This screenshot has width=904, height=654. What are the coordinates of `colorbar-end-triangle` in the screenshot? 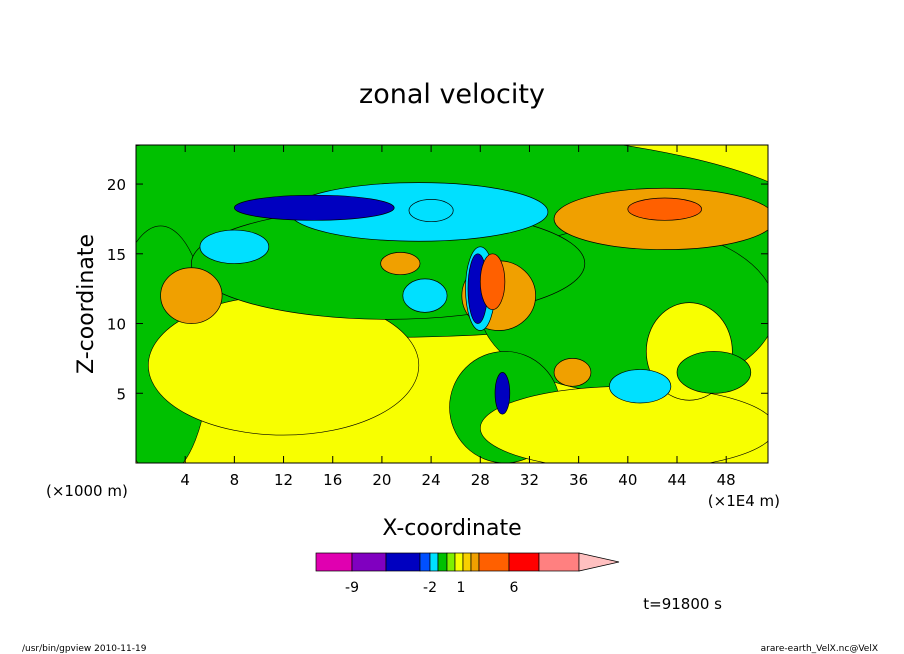 It's located at (599, 562).